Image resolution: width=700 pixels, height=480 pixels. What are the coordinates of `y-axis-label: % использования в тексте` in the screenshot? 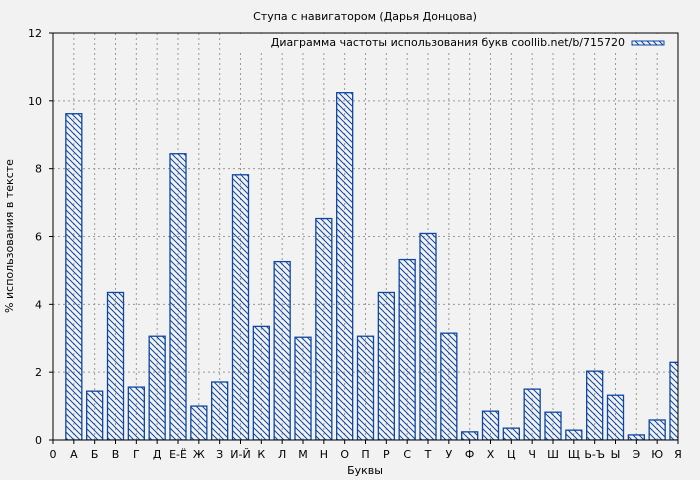 It's located at (9, 236).